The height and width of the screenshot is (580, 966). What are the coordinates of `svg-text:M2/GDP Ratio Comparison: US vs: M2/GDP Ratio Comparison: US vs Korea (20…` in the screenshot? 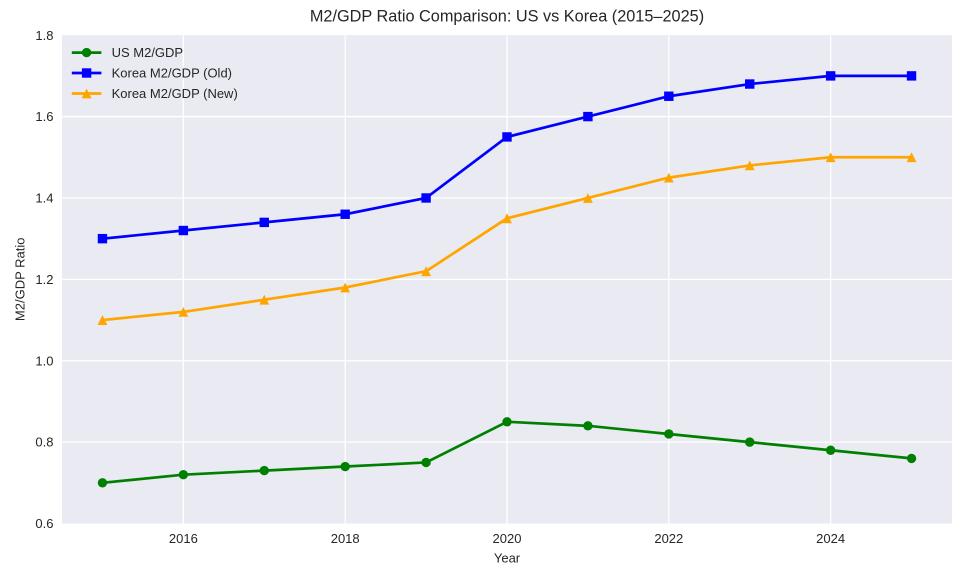 It's located at (507, 17).